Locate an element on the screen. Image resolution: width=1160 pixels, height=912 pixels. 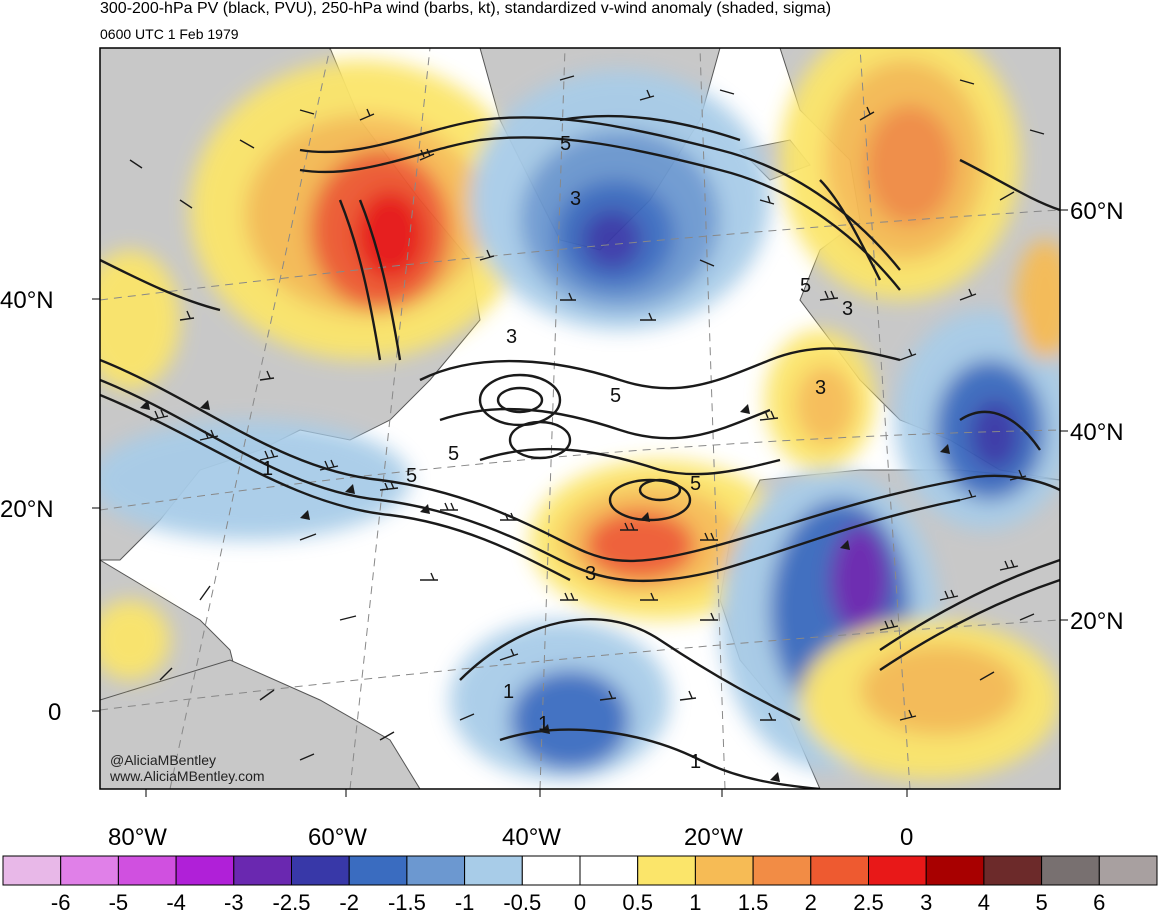
credit-handle: @AliciaMBentley is located at coordinates (163, 760).